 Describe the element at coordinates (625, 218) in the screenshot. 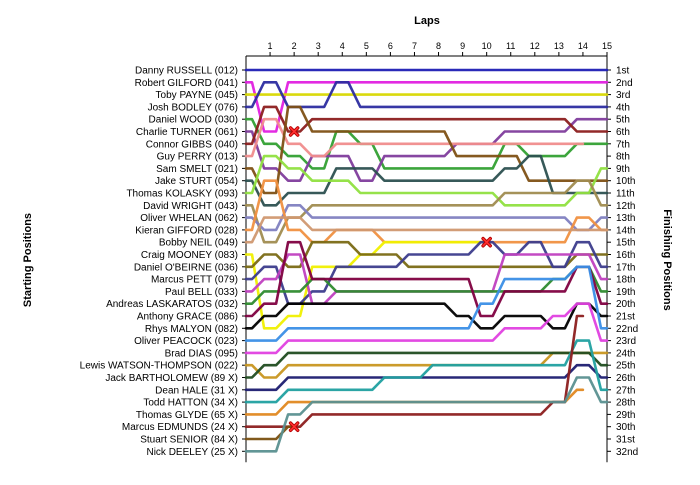

I see `finishing-position-label: 13th` at that location.